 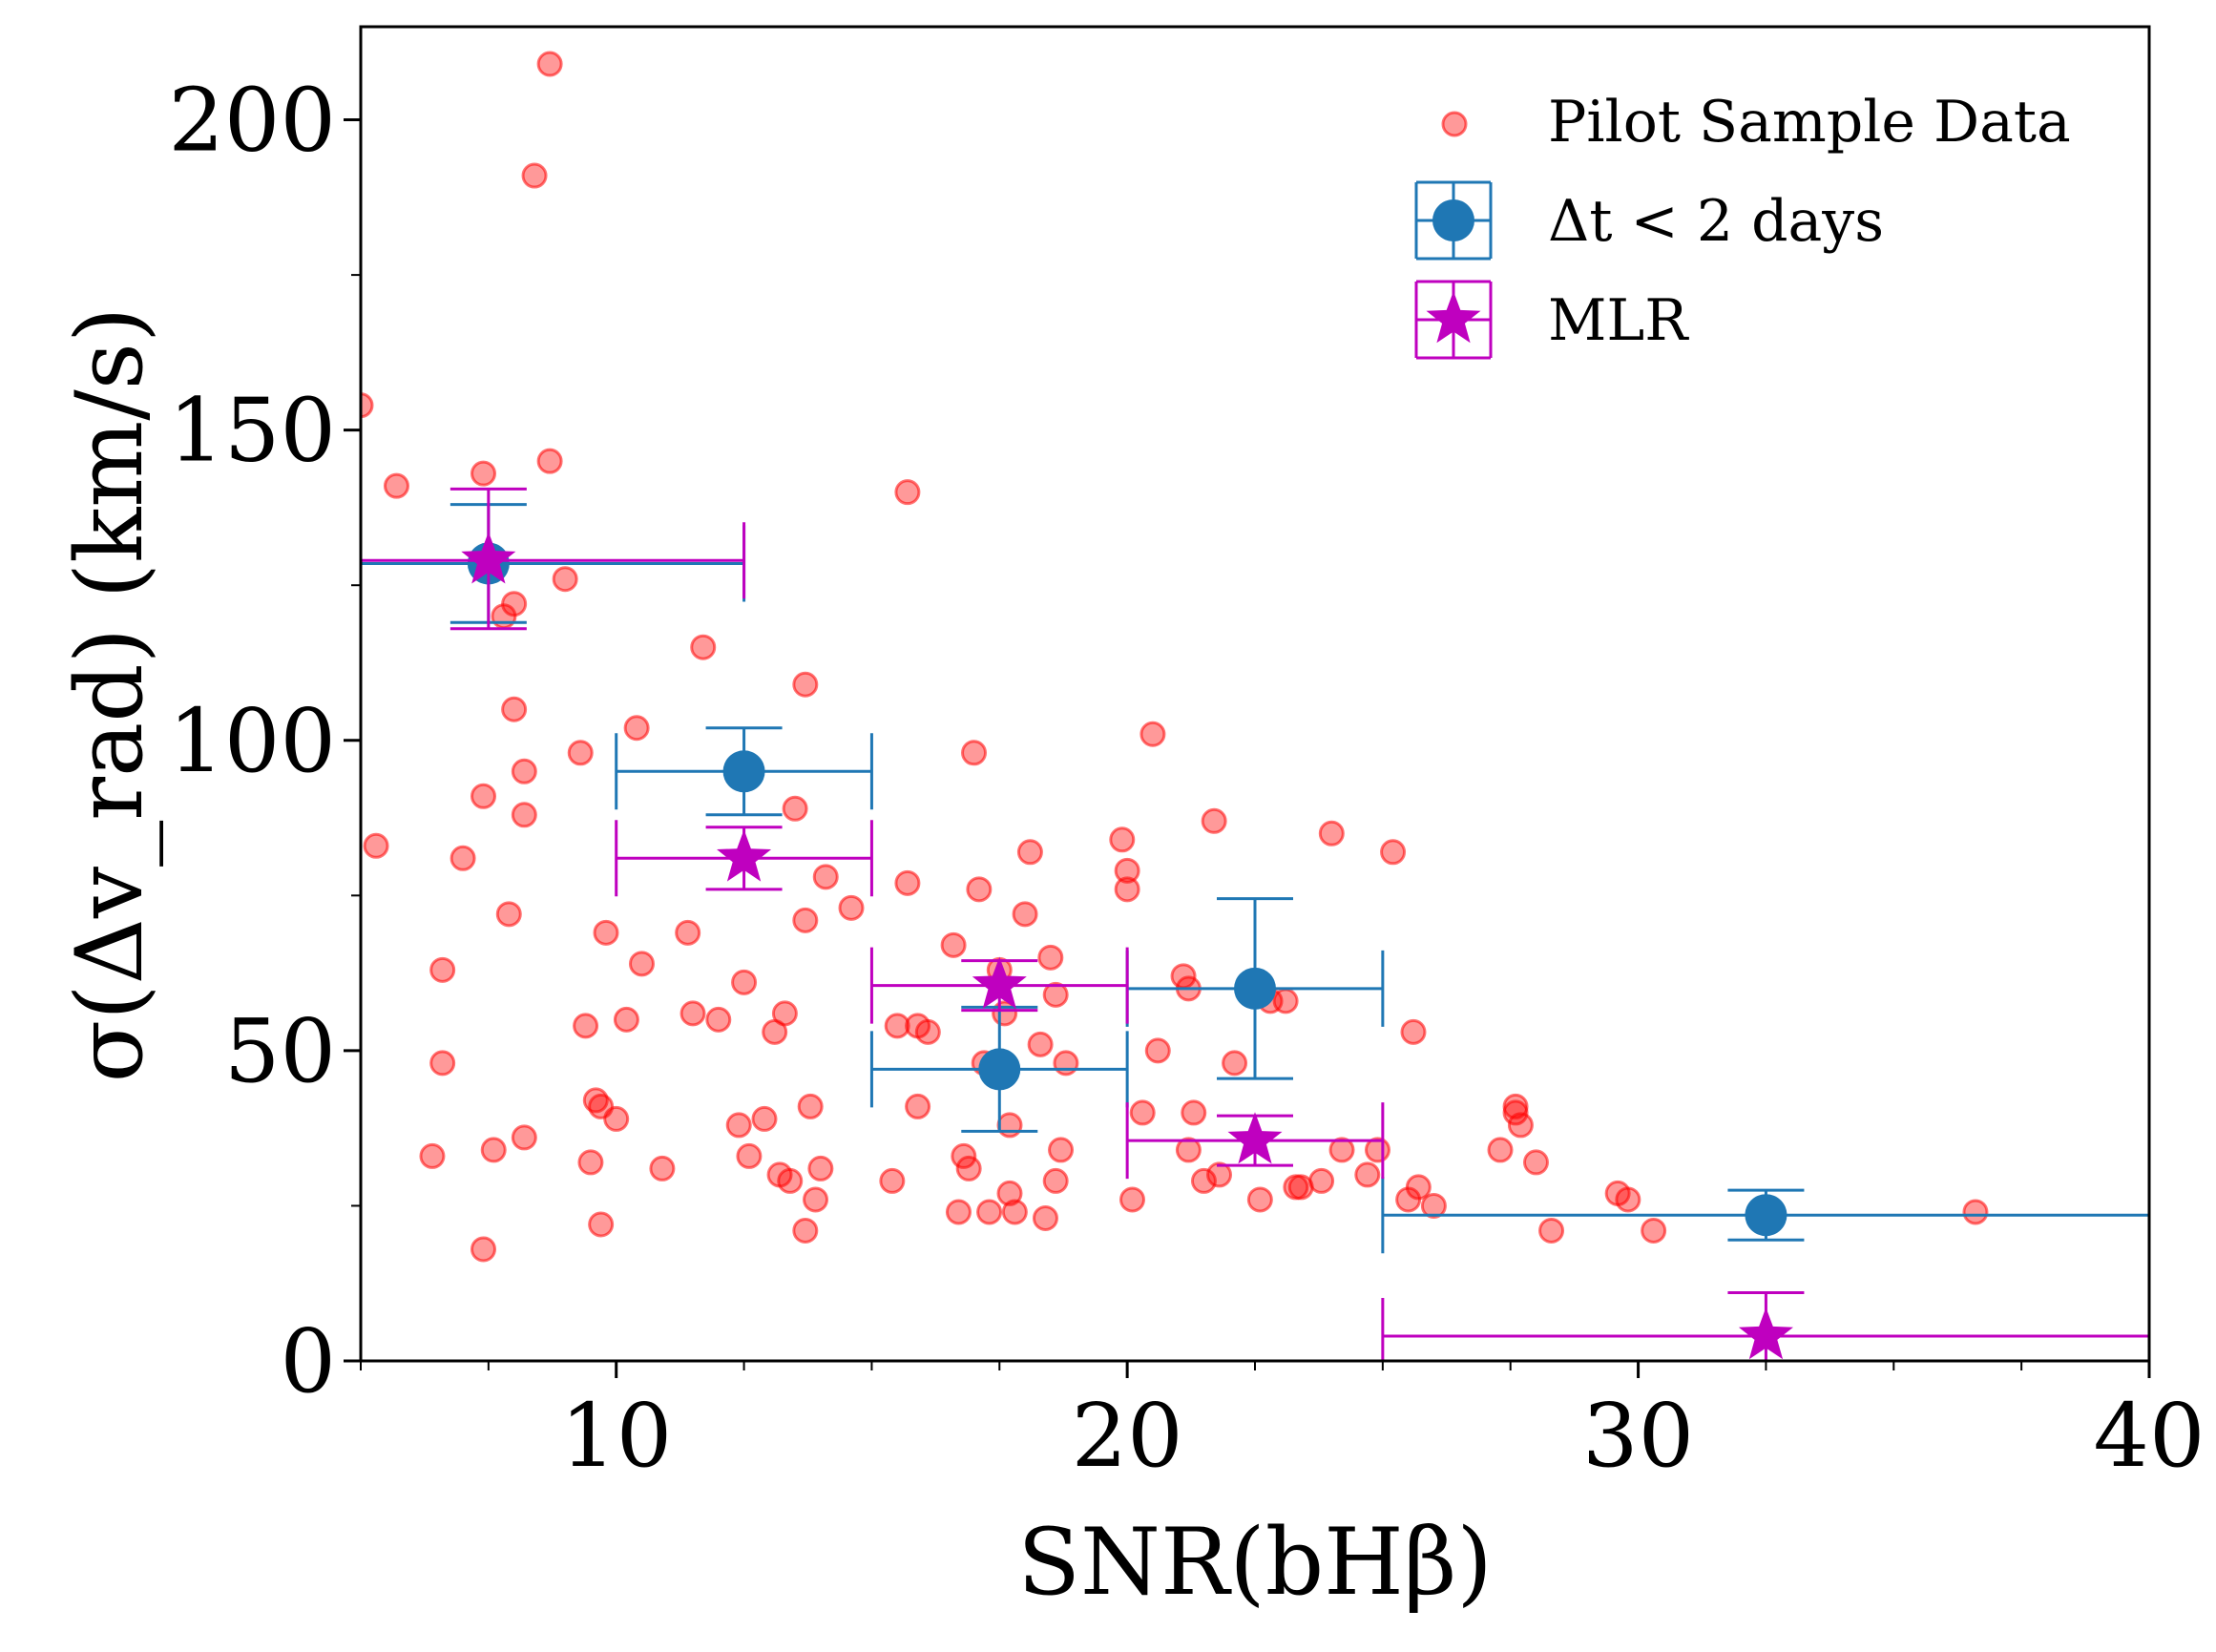 I want to click on legend-mlr-marker, so click(x=1453, y=317).